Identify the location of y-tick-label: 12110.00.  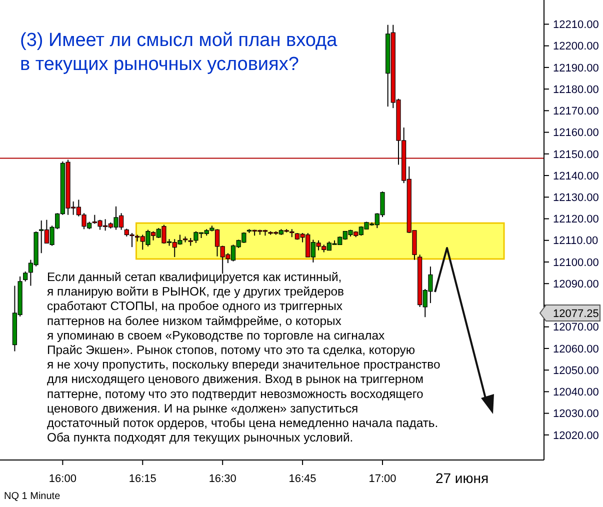
(575, 241).